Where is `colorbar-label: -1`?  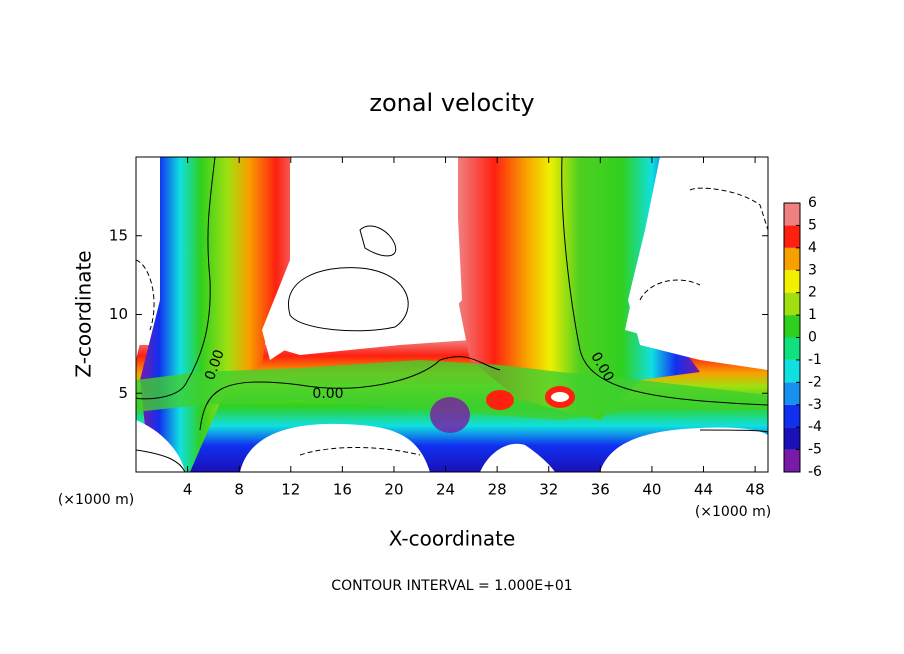
colorbar-label: -1 is located at coordinates (815, 360).